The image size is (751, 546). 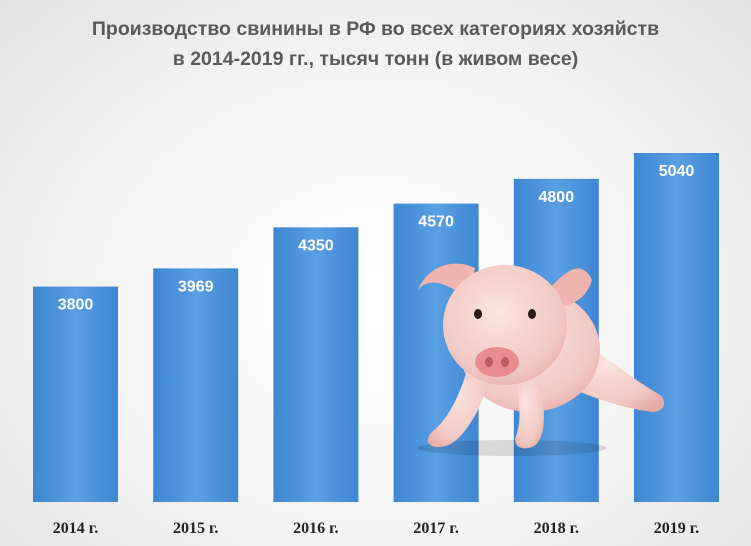 What do you see at coordinates (76, 305) in the screenshot?
I see `data-label-1: 3800` at bounding box center [76, 305].